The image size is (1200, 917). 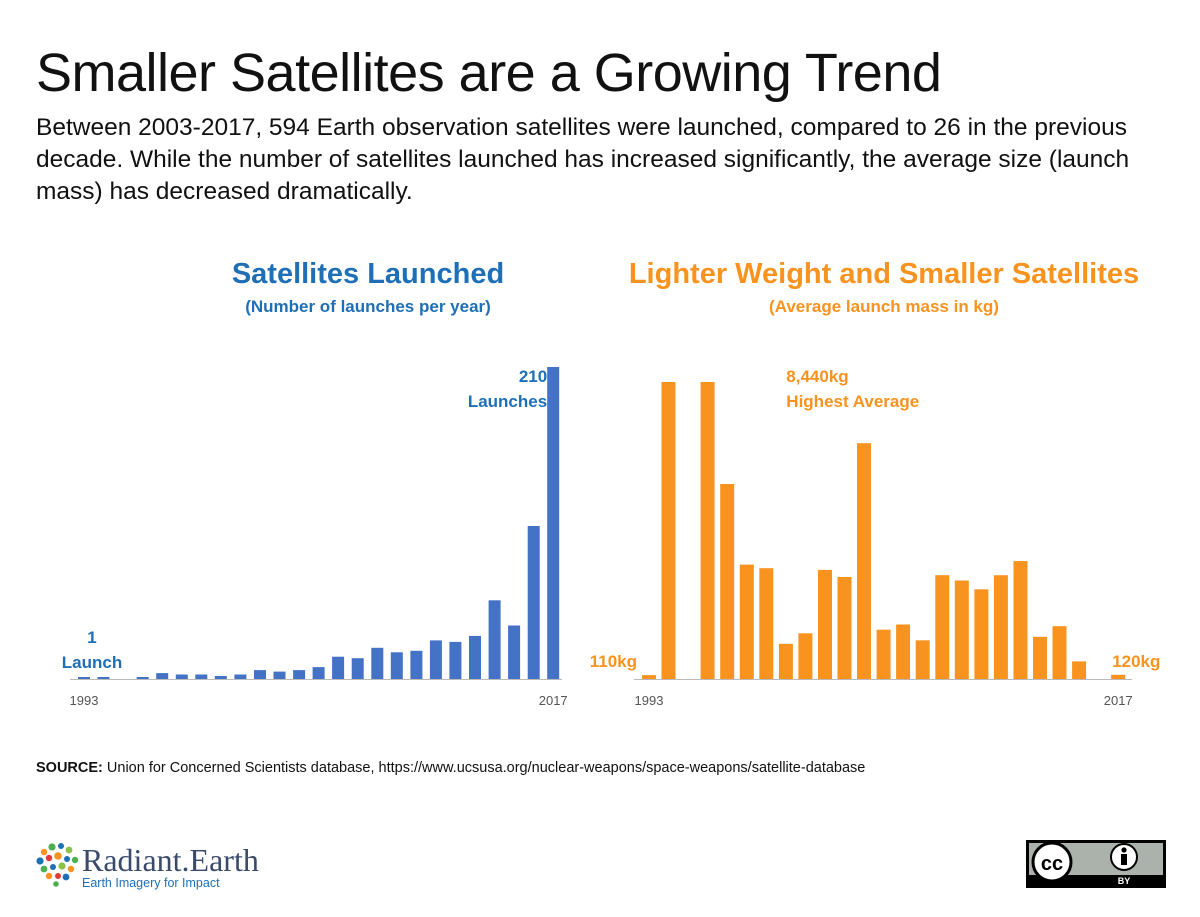 What do you see at coordinates (357, 668) in the screenshot?
I see `launches-bar-2007` at bounding box center [357, 668].